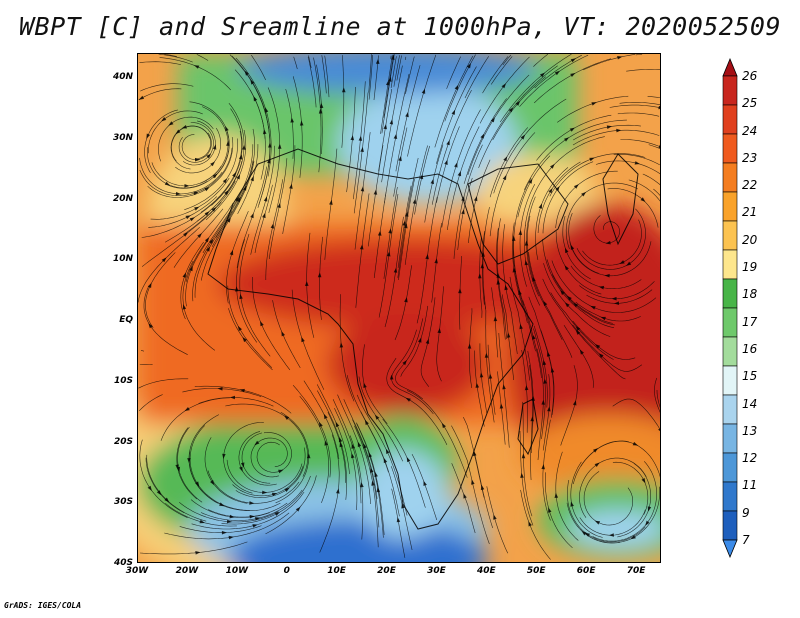 This screenshot has height=618, width=800. I want to click on colorbar-segment, so click(730, 177).